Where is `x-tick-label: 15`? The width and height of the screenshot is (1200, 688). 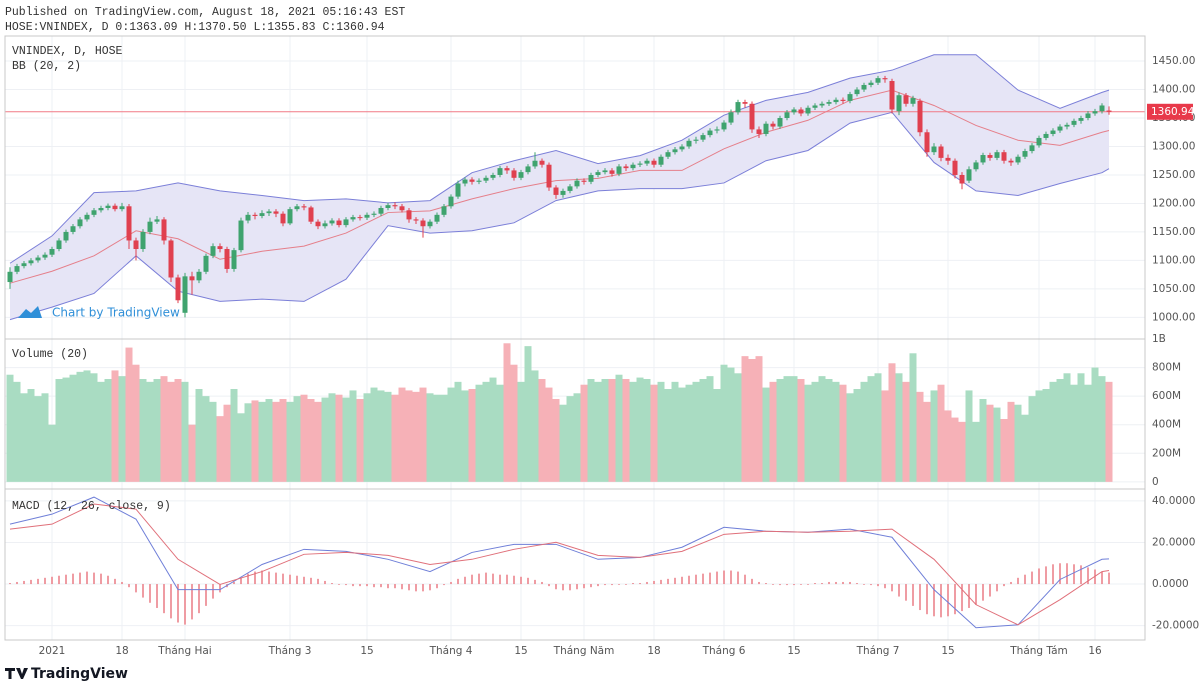 x-tick-label: 15 is located at coordinates (947, 651).